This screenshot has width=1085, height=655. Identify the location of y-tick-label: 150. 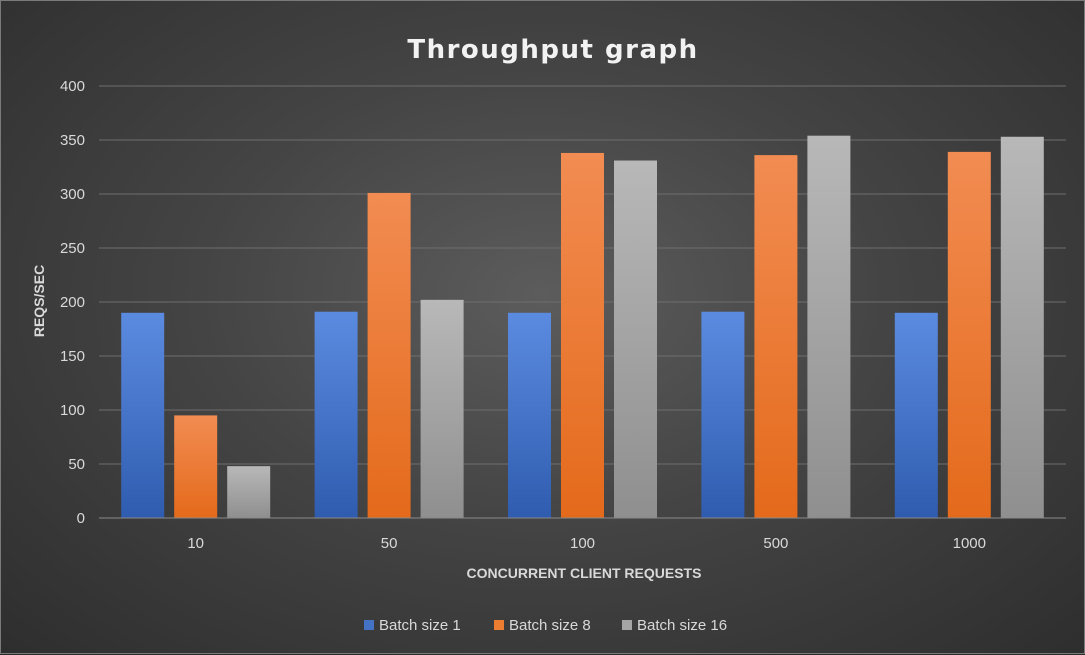
(72, 356).